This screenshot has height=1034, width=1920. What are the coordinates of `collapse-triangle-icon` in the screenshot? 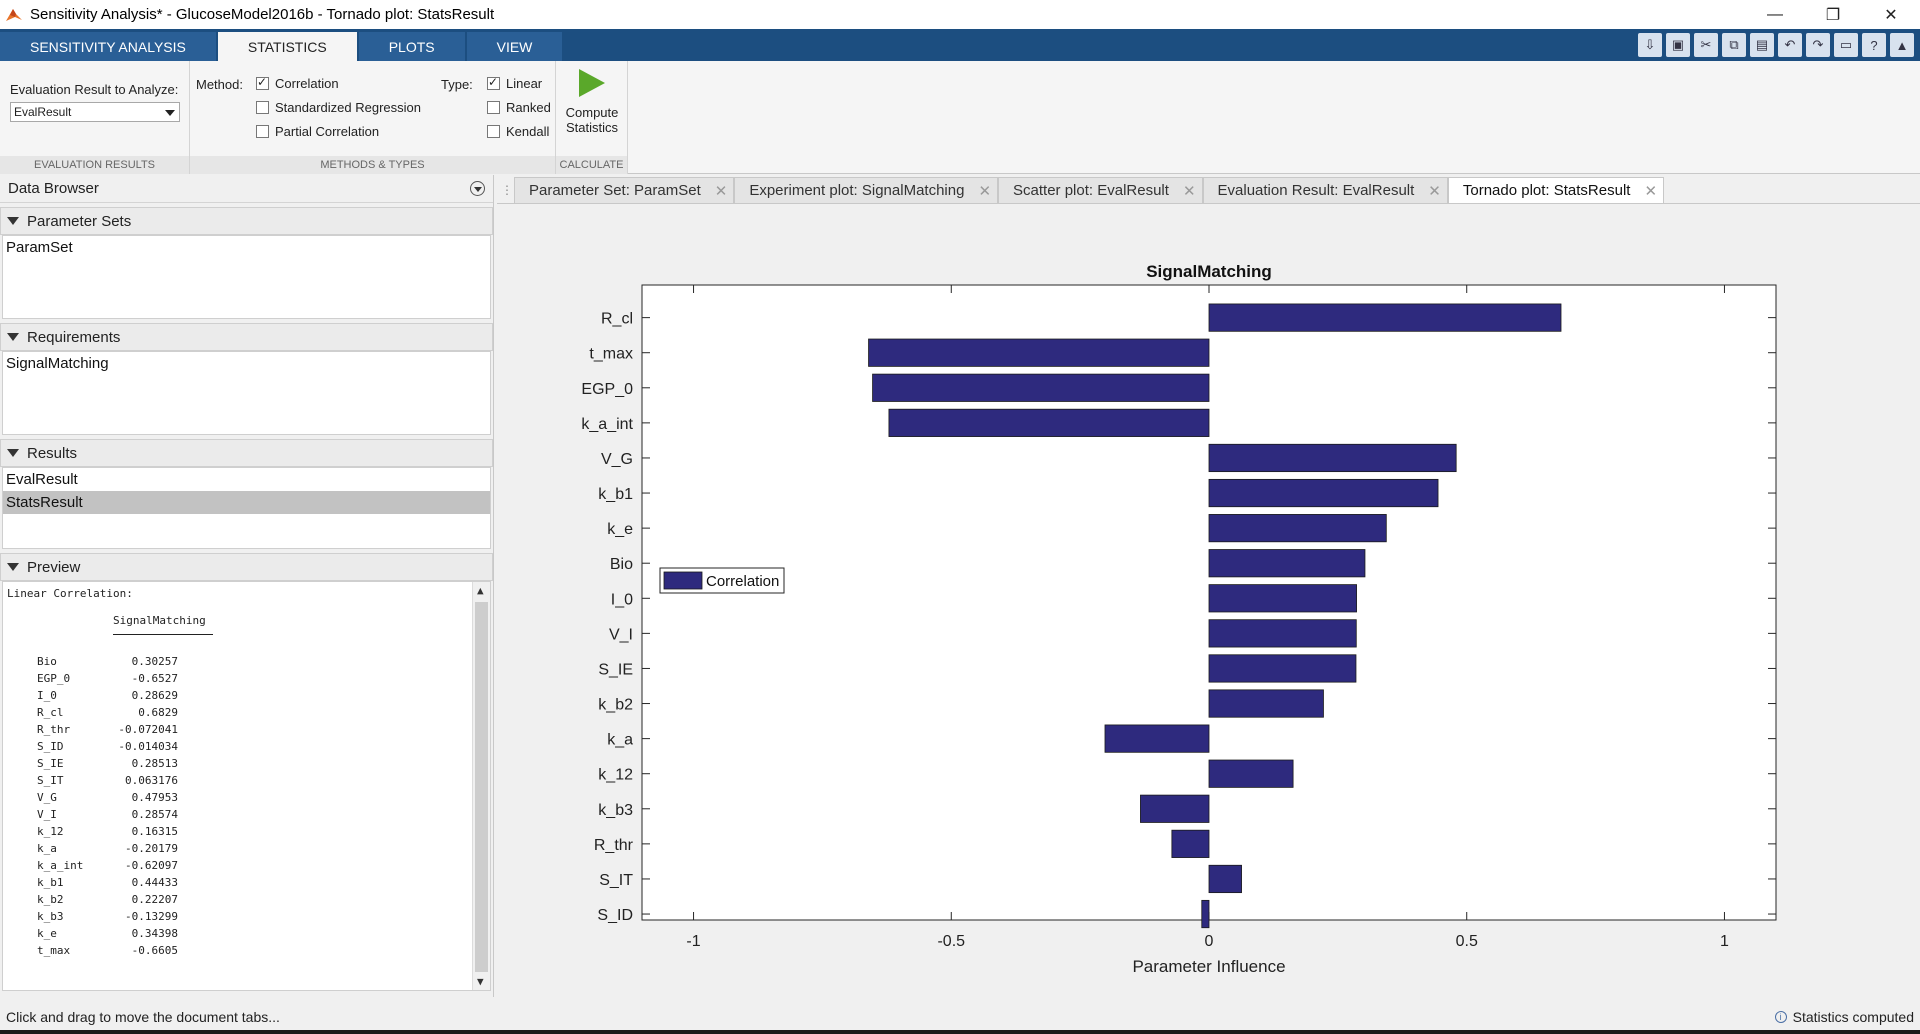 It's located at (13, 567).